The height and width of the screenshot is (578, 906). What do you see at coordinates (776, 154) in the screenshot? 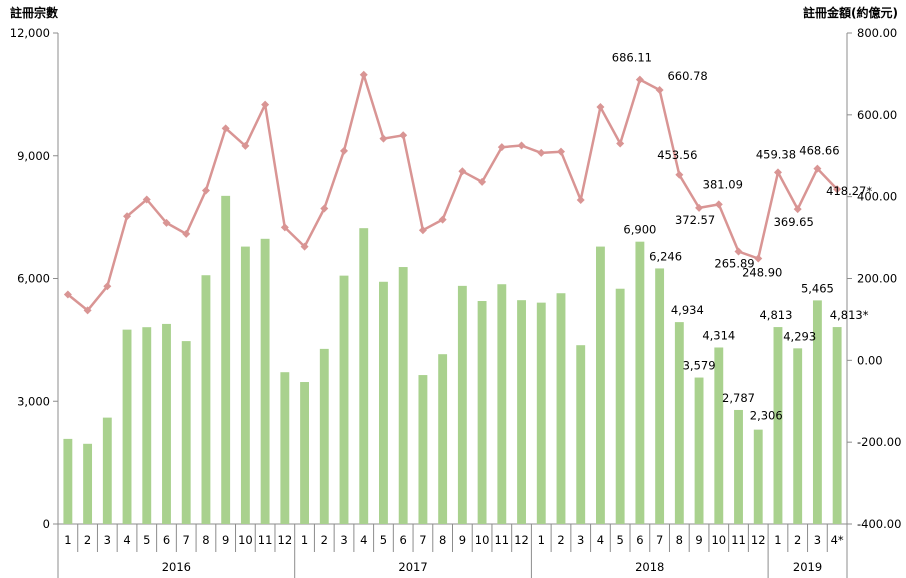
I see `line-data-label: 459.38` at bounding box center [776, 154].